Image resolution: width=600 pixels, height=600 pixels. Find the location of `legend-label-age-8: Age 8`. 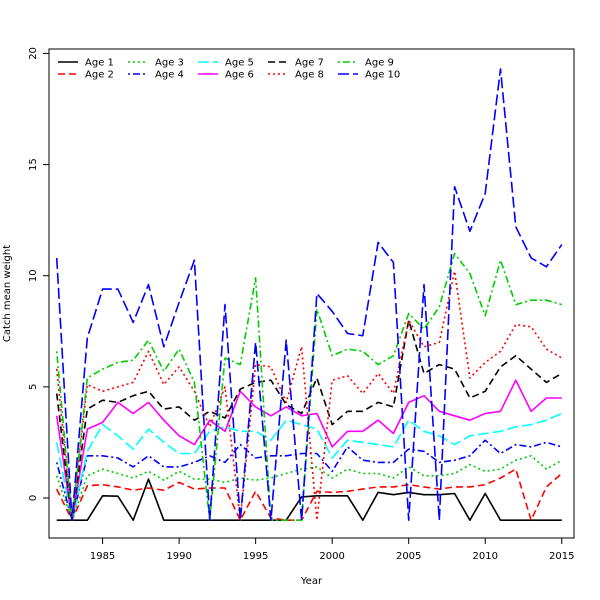

legend-label-age-8: Age 8 is located at coordinates (309, 75).